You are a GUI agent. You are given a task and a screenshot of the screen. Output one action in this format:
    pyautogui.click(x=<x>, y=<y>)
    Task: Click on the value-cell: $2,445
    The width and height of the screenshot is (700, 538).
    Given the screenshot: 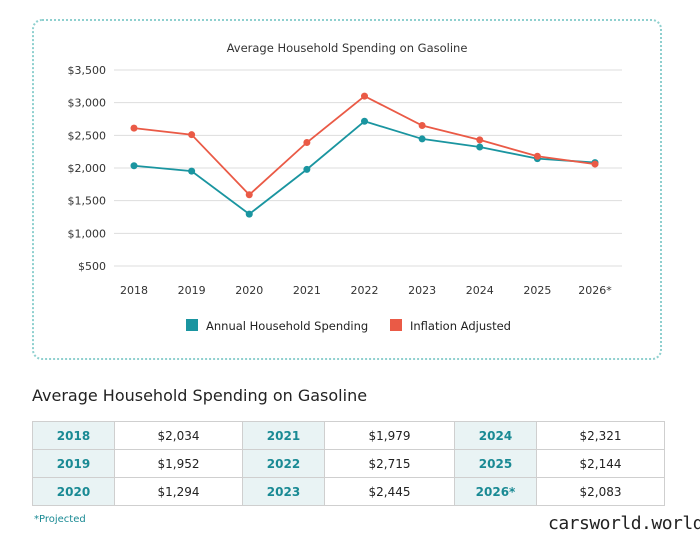 What is the action you would take?
    pyautogui.click(x=389, y=491)
    